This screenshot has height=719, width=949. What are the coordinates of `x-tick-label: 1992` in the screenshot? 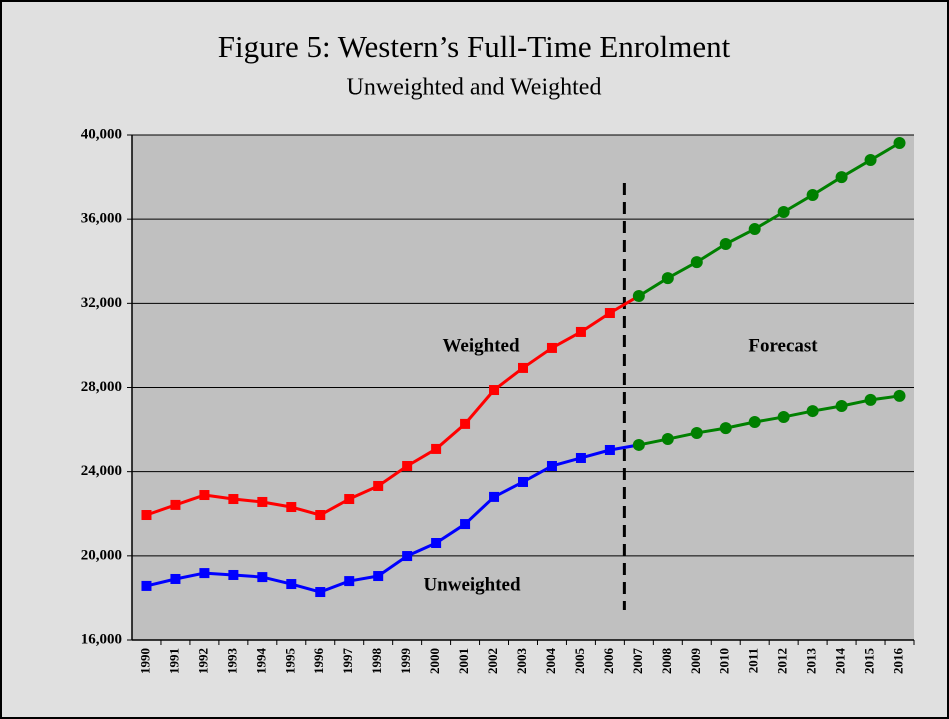 It's located at (202, 661).